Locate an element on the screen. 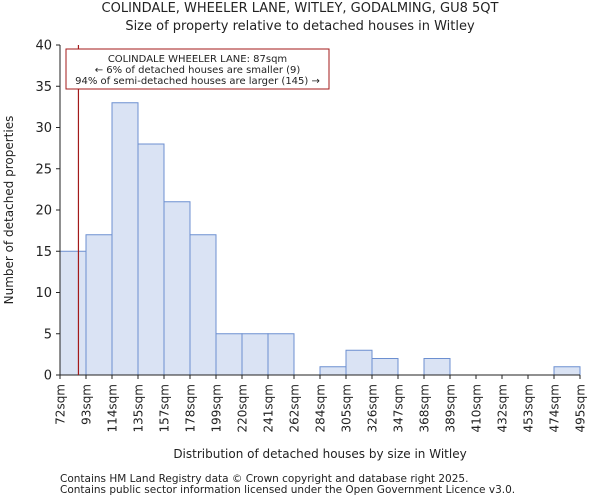 This screenshot has width=600, height=500. x-tick-label: 284sqm is located at coordinates (321, 408).